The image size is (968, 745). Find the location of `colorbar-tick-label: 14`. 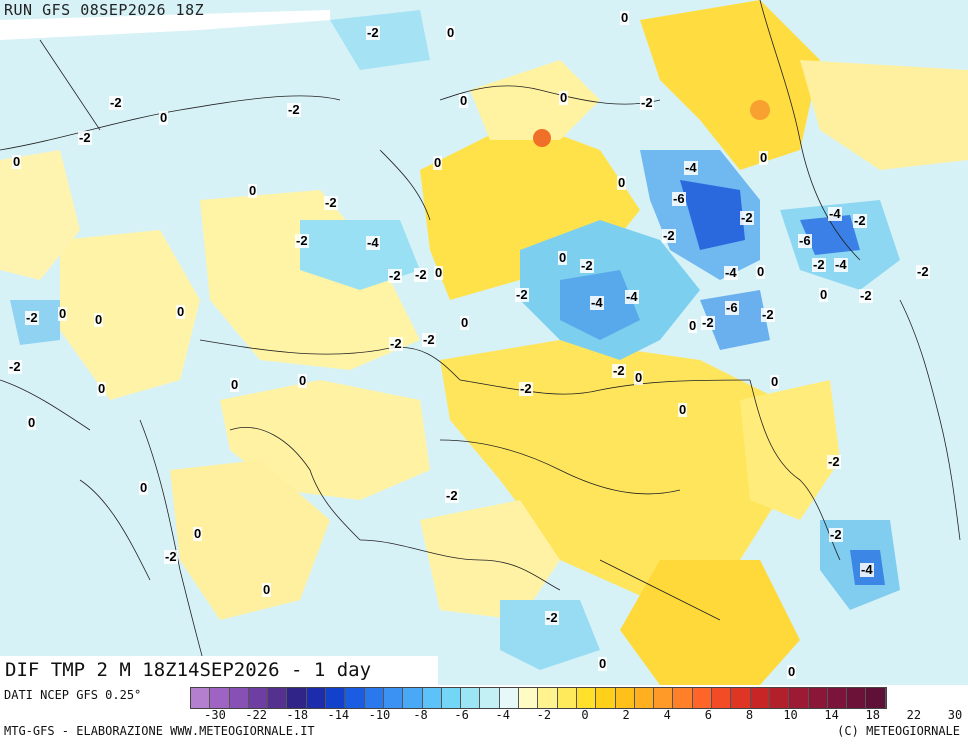

colorbar-tick-label: 14 is located at coordinates (831, 715).